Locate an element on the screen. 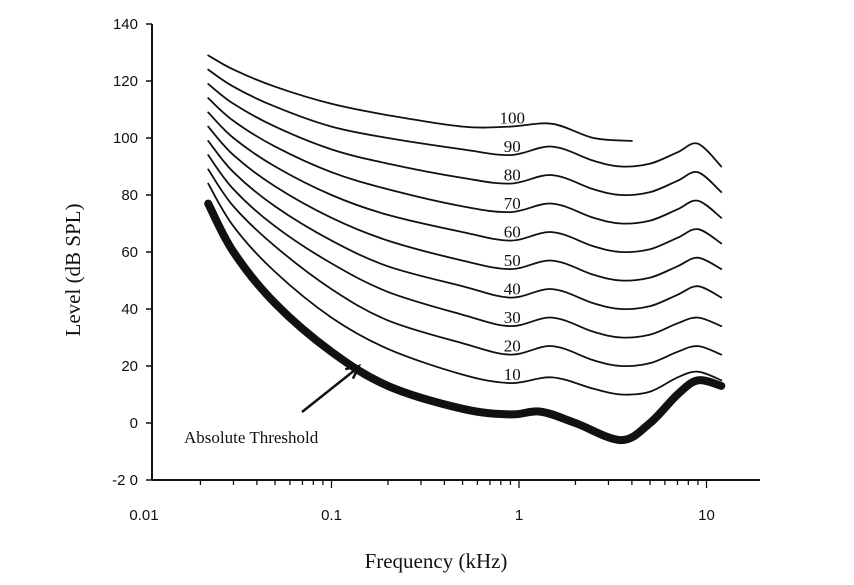 The height and width of the screenshot is (585, 854). annotation-arrow-shaft is located at coordinates (328, 391).